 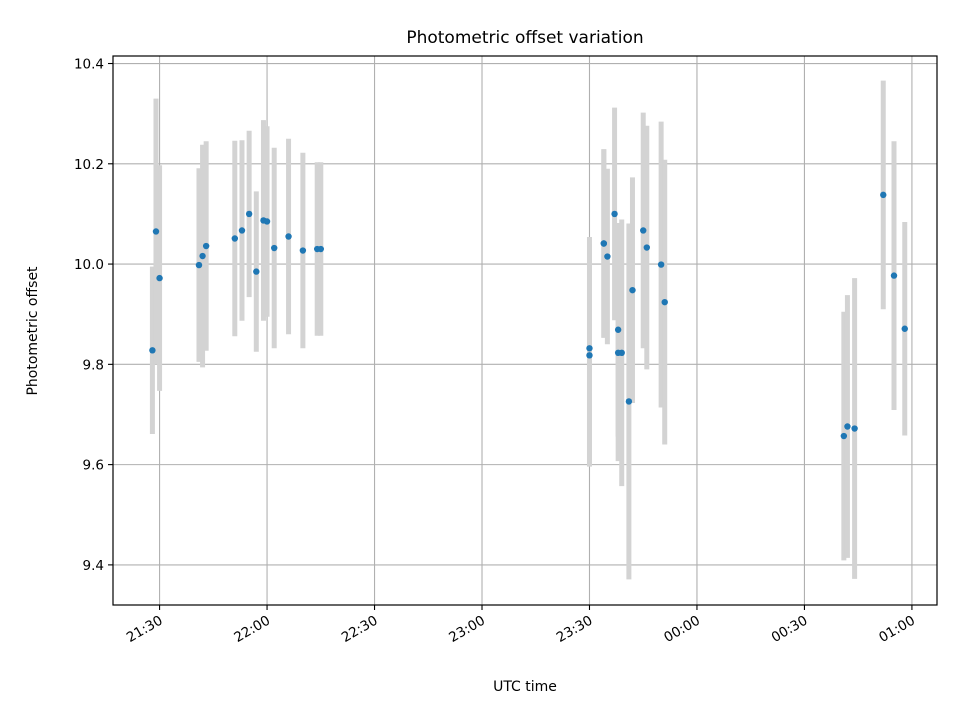 What do you see at coordinates (89, 165) in the screenshot?
I see `y-tick-label: 10.2` at bounding box center [89, 165].